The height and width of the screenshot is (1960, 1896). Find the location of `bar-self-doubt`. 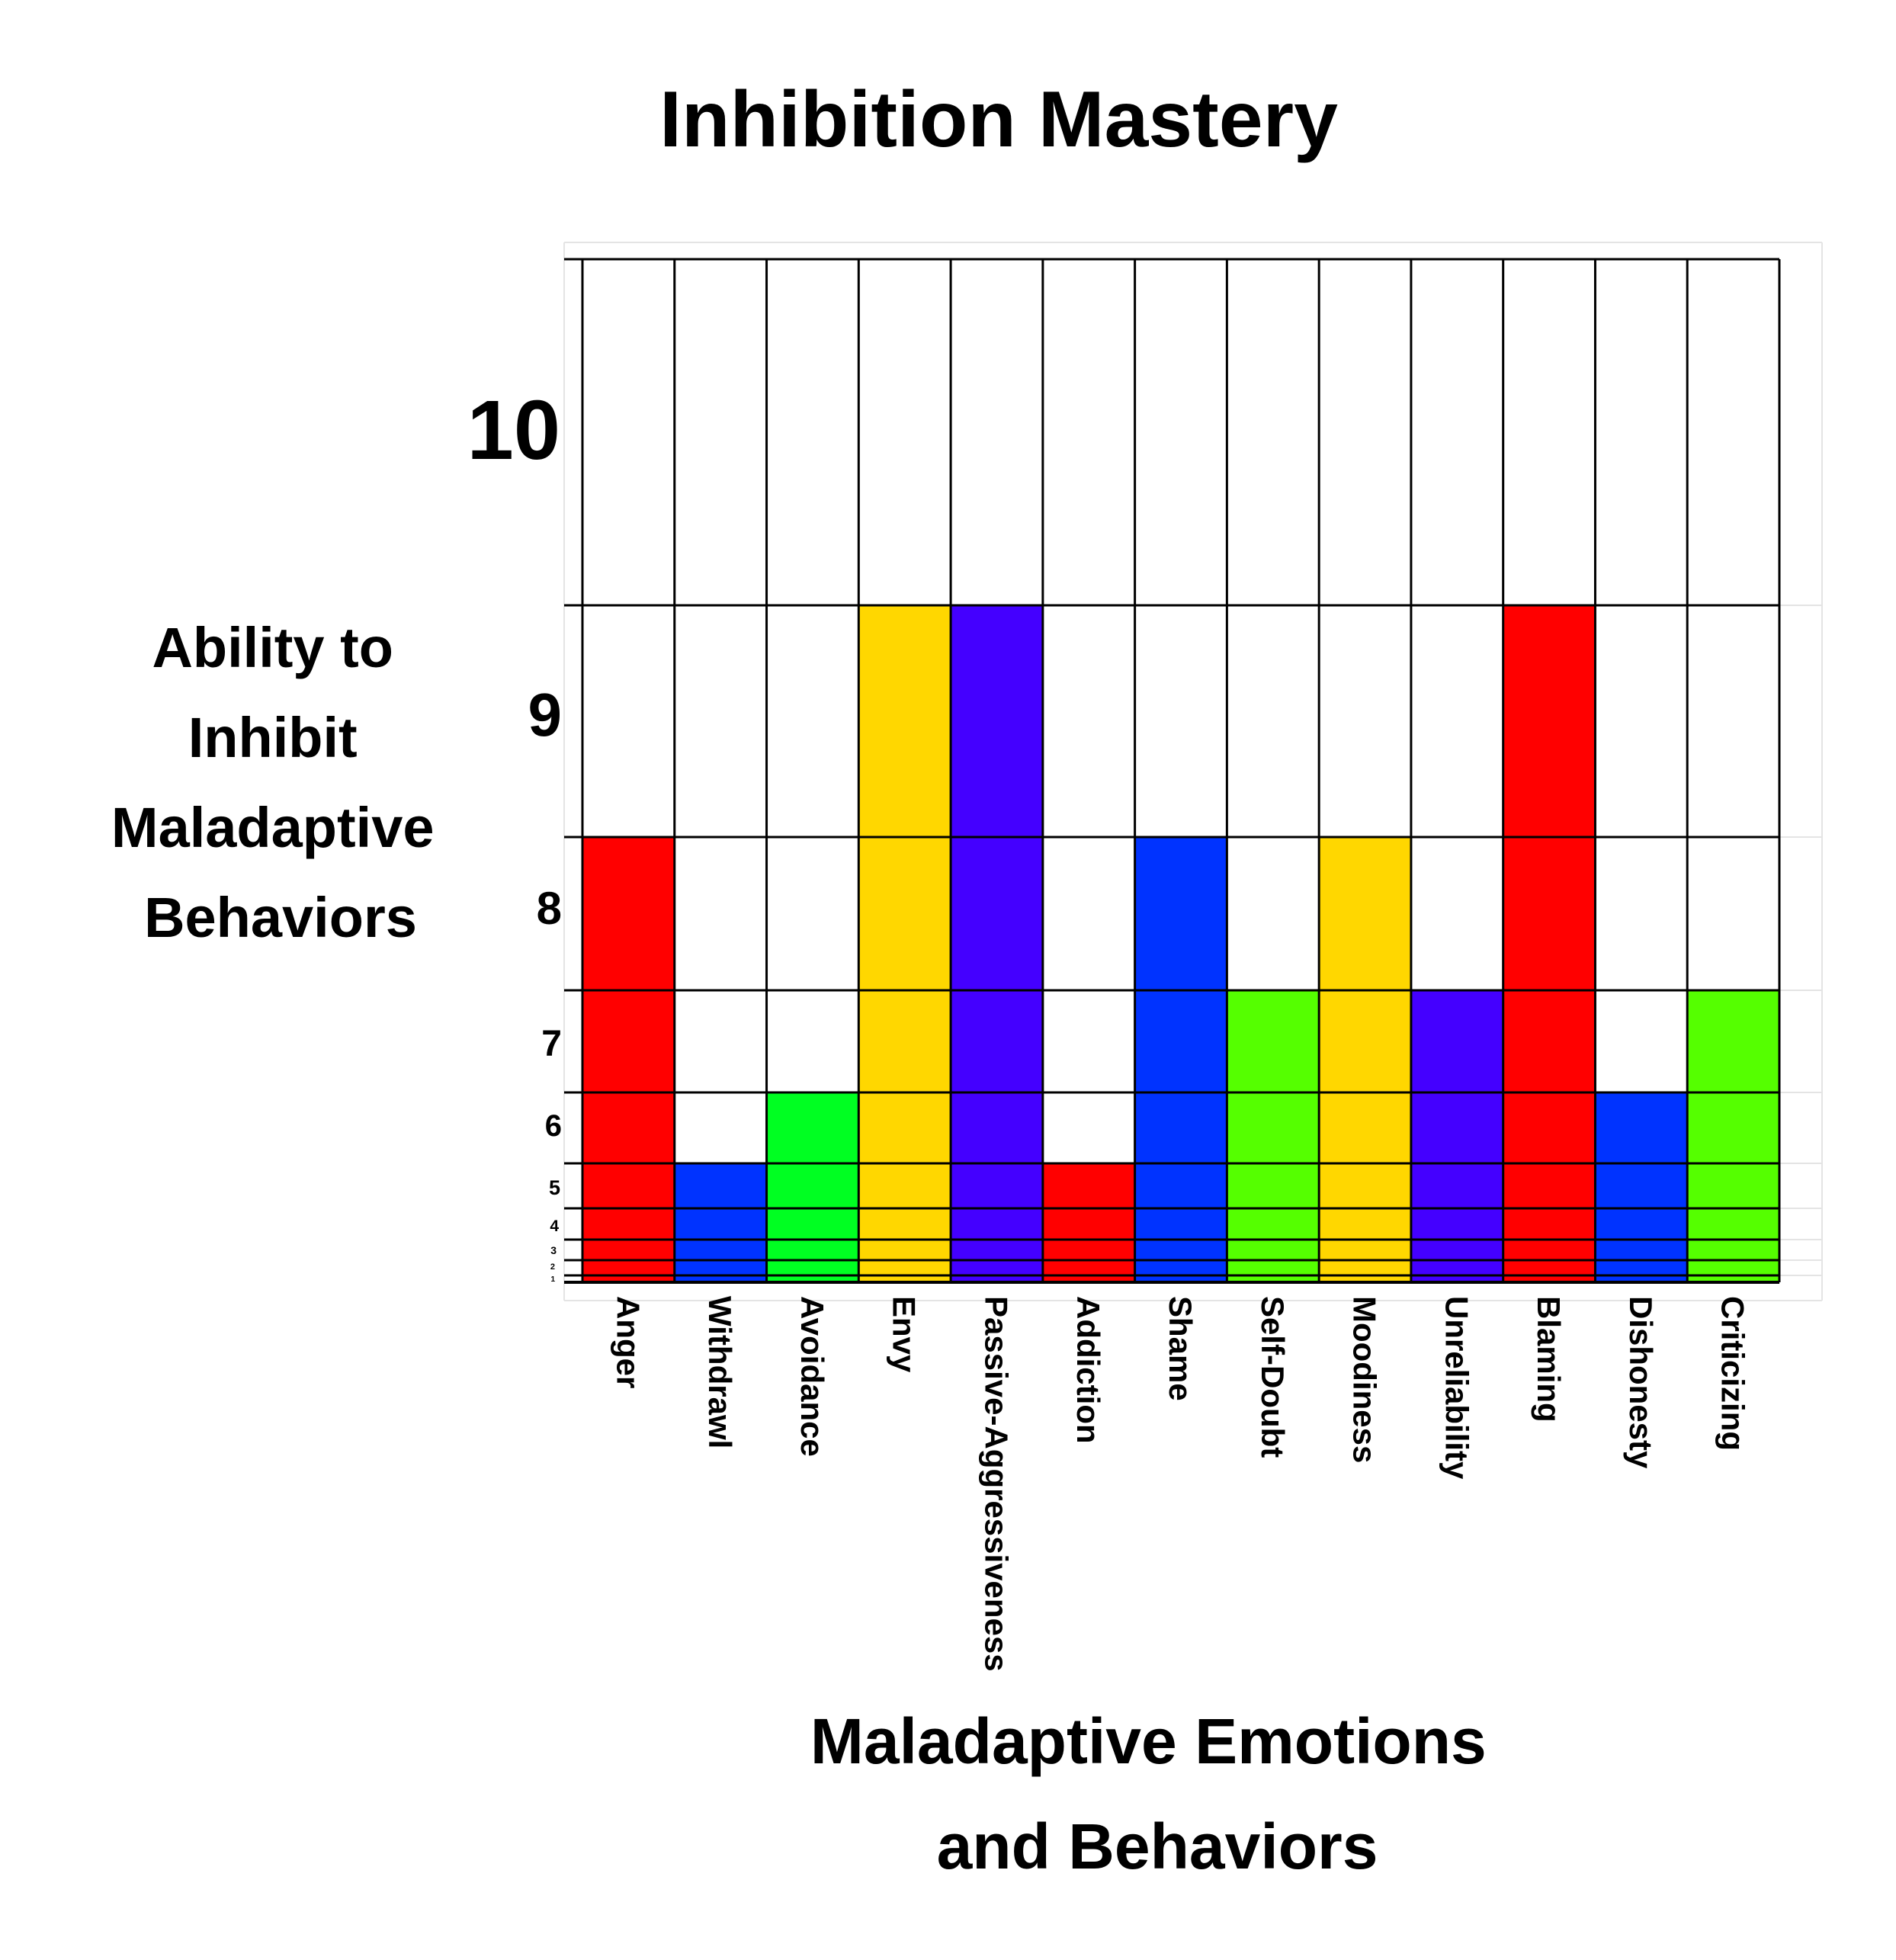

bar-self-doubt is located at coordinates (1273, 1136).